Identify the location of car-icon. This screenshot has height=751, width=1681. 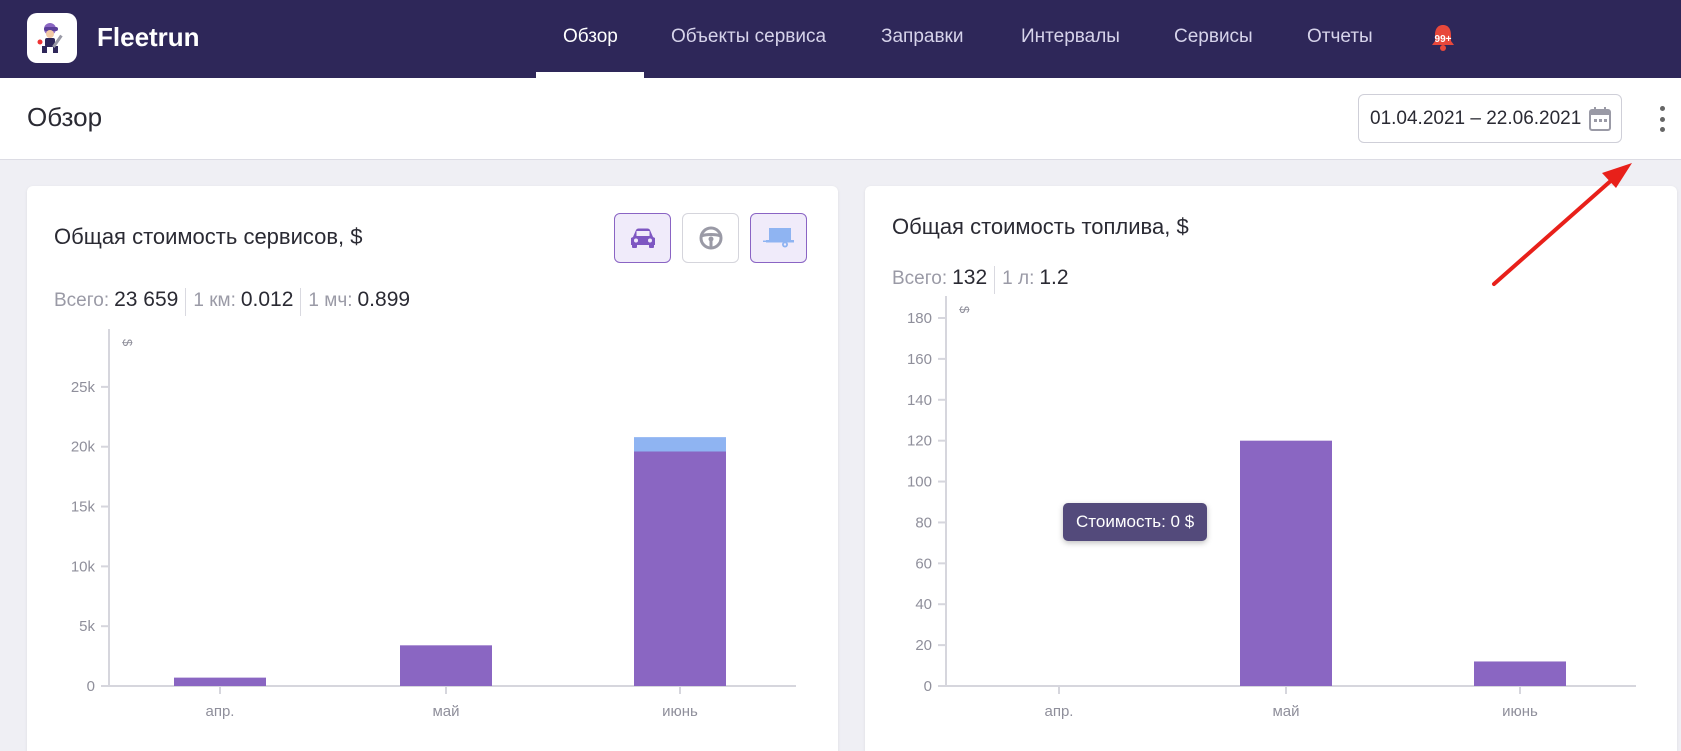
(642, 238).